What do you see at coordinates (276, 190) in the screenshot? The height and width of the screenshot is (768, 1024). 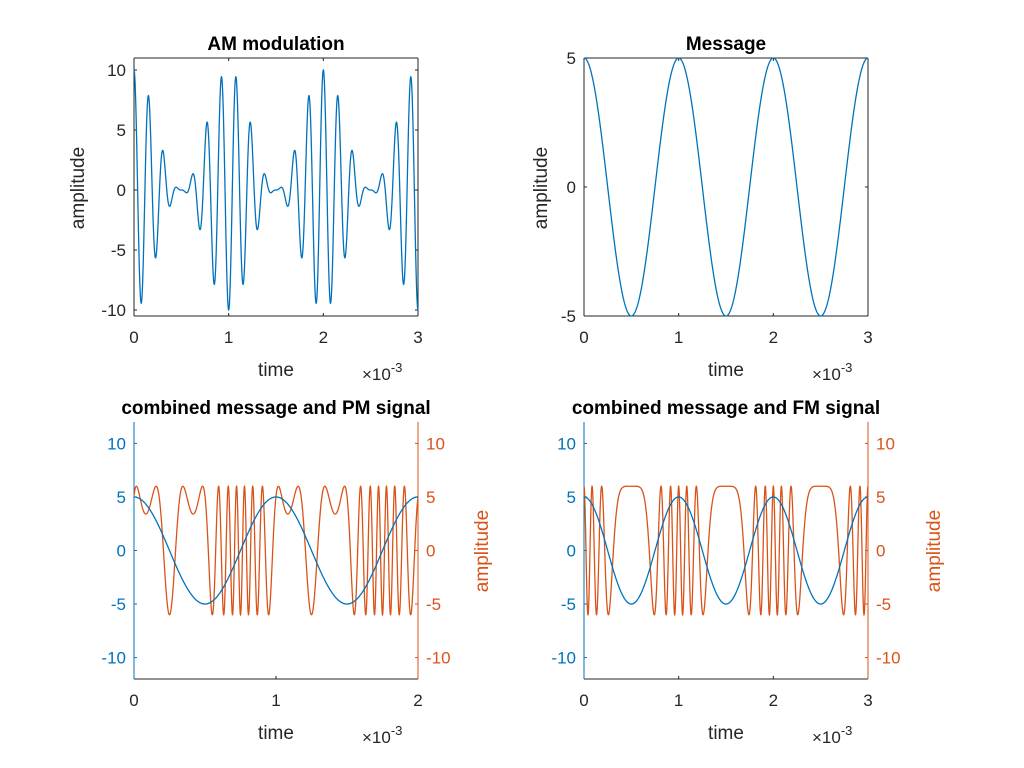 I see `am-signal-line` at bounding box center [276, 190].